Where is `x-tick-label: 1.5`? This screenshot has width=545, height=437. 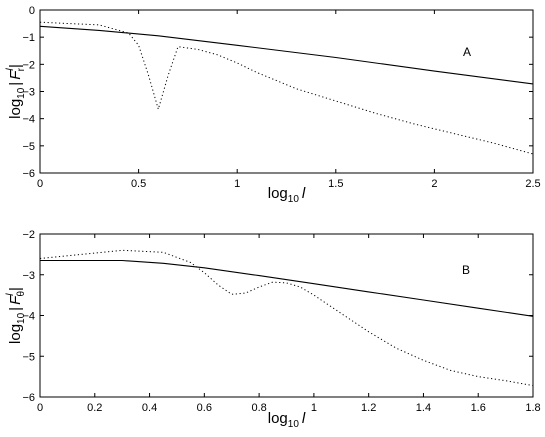 x-tick-label: 1.5 is located at coordinates (335, 184).